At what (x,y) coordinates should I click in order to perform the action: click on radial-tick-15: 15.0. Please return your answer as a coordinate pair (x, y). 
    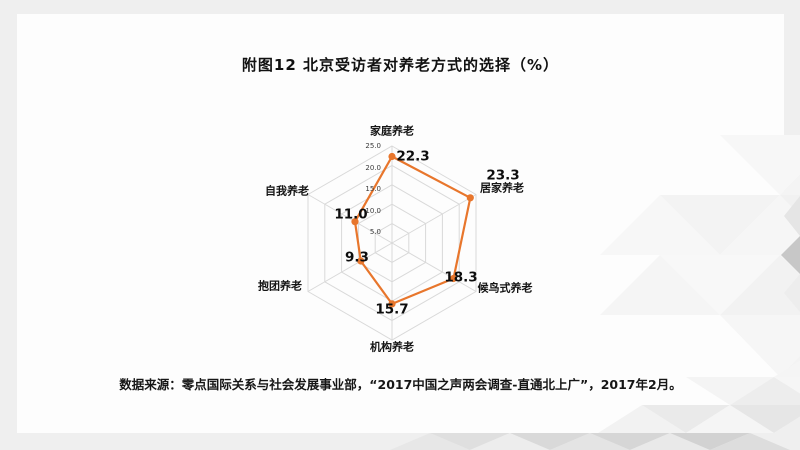
    Looking at the image, I should click on (373, 189).